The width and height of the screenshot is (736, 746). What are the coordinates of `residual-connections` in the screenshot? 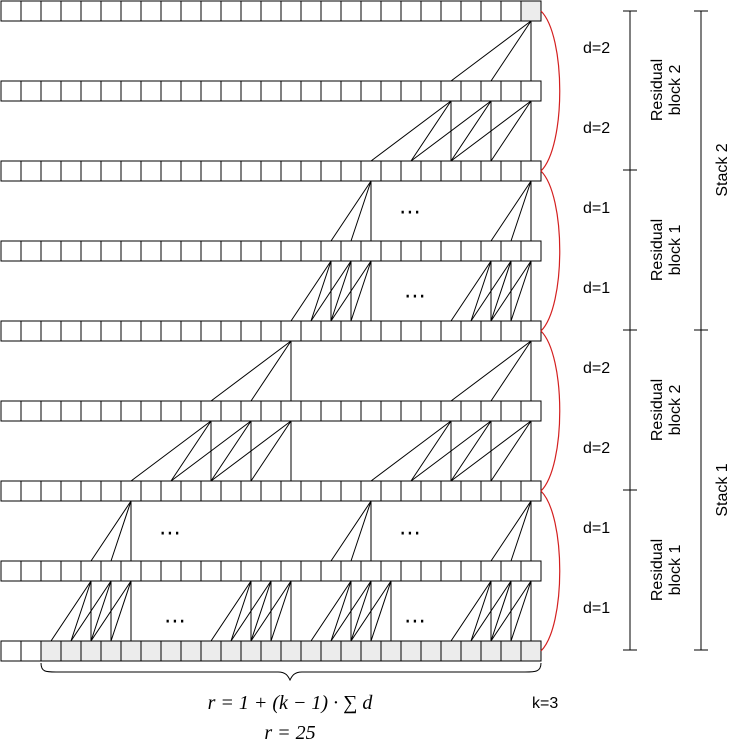 It's located at (550, 331).